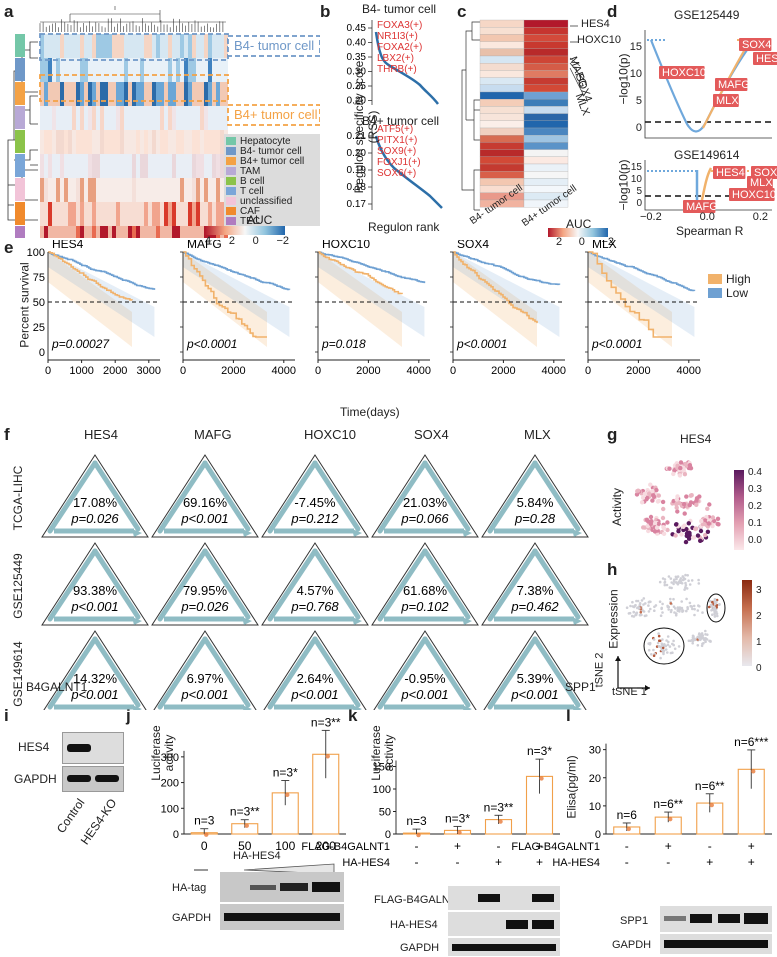 This screenshot has height=957, width=777. Describe the element at coordinates (325, 11) in the screenshot. I see `panel-label-b: b` at that location.